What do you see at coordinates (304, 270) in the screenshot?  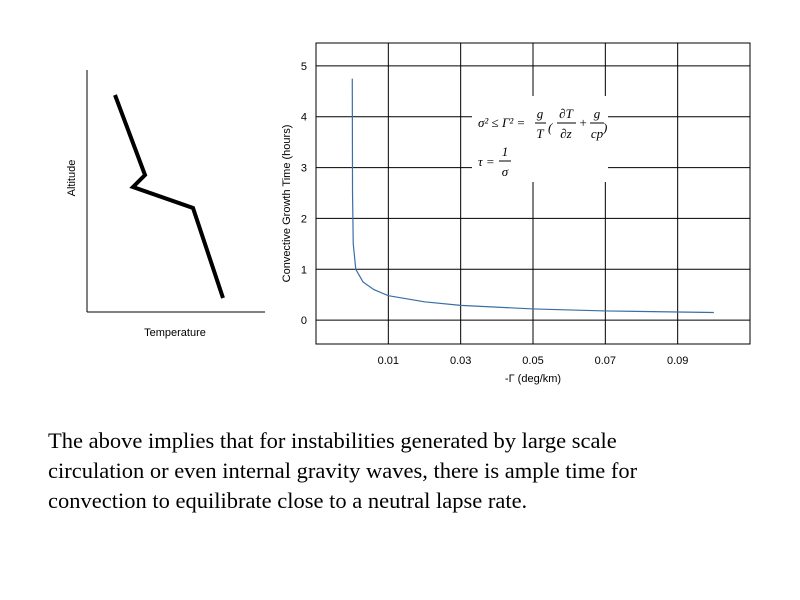 I see `y-tick-label: 1` at bounding box center [304, 270].